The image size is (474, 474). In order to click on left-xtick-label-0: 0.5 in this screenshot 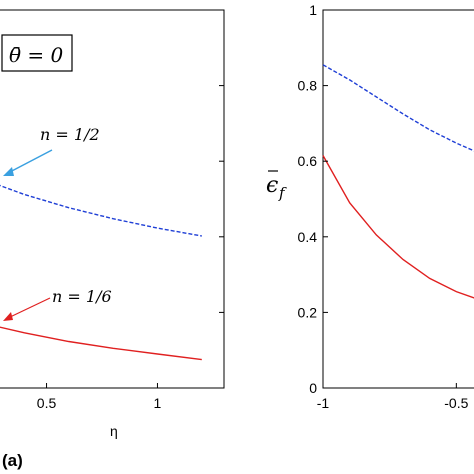, I will do `click(47, 403)`.